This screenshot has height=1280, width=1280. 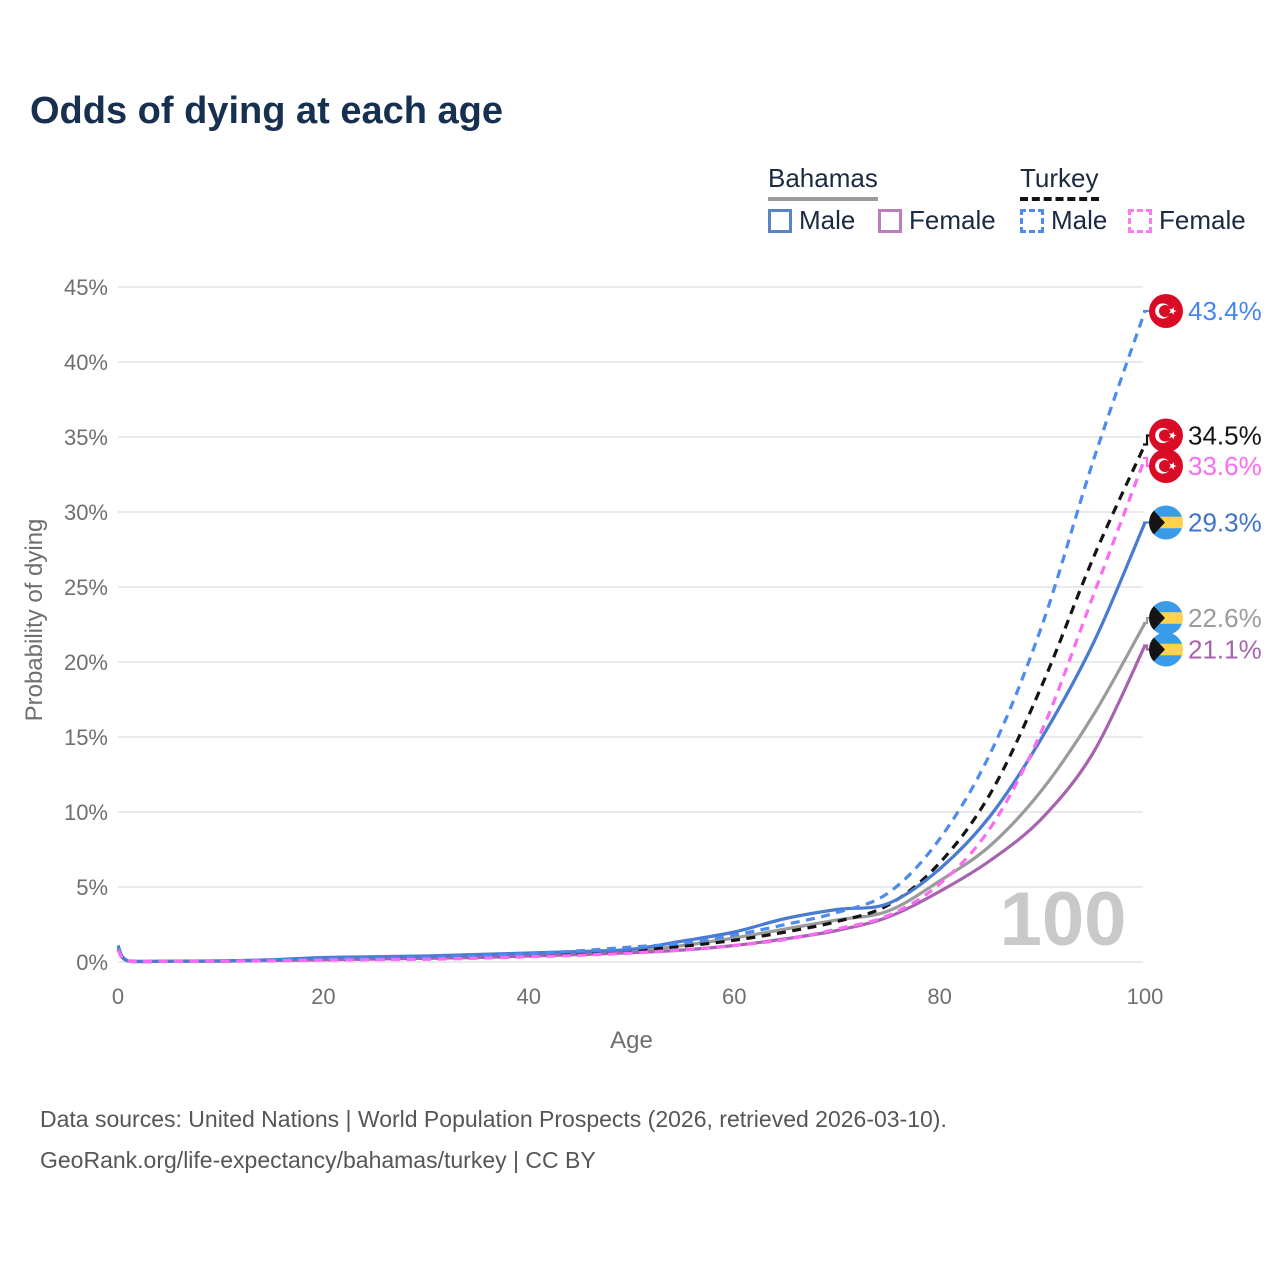 I want to click on end-label-value: 29.3%, so click(x=1225, y=523).